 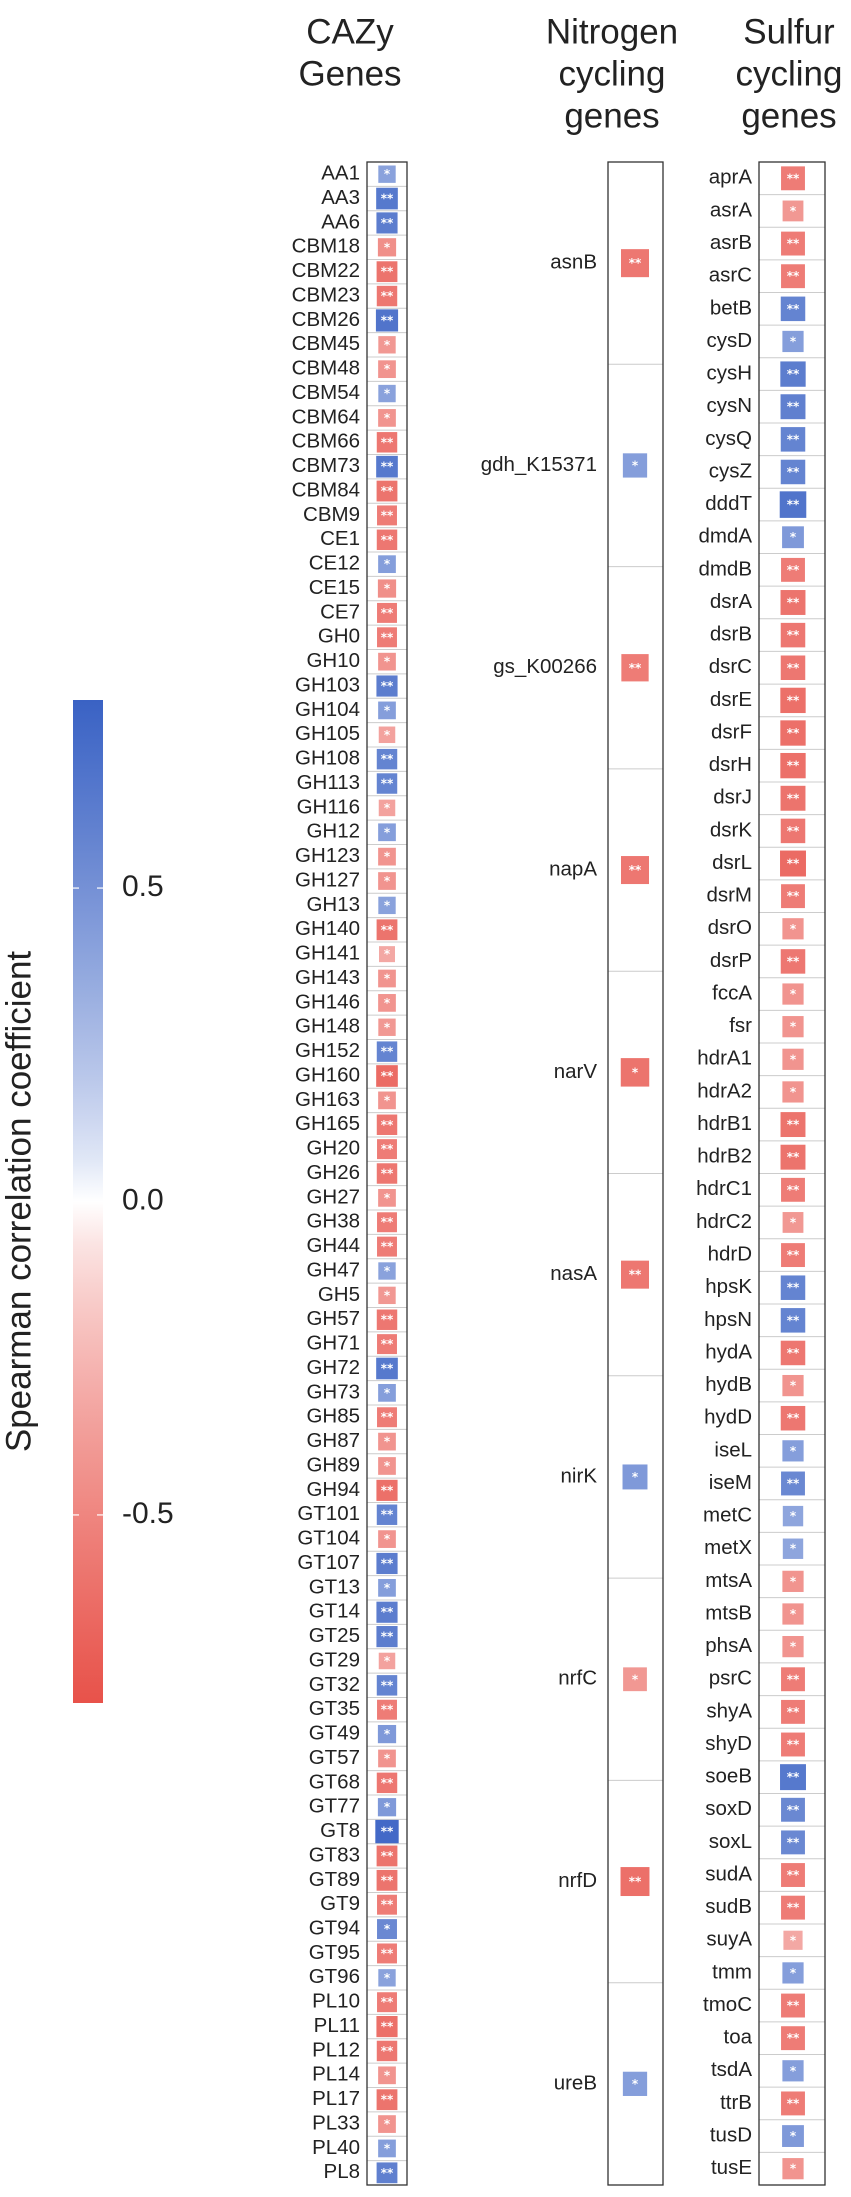 What do you see at coordinates (728, 1645) in the screenshot?
I see `gene-label: phsA` at bounding box center [728, 1645].